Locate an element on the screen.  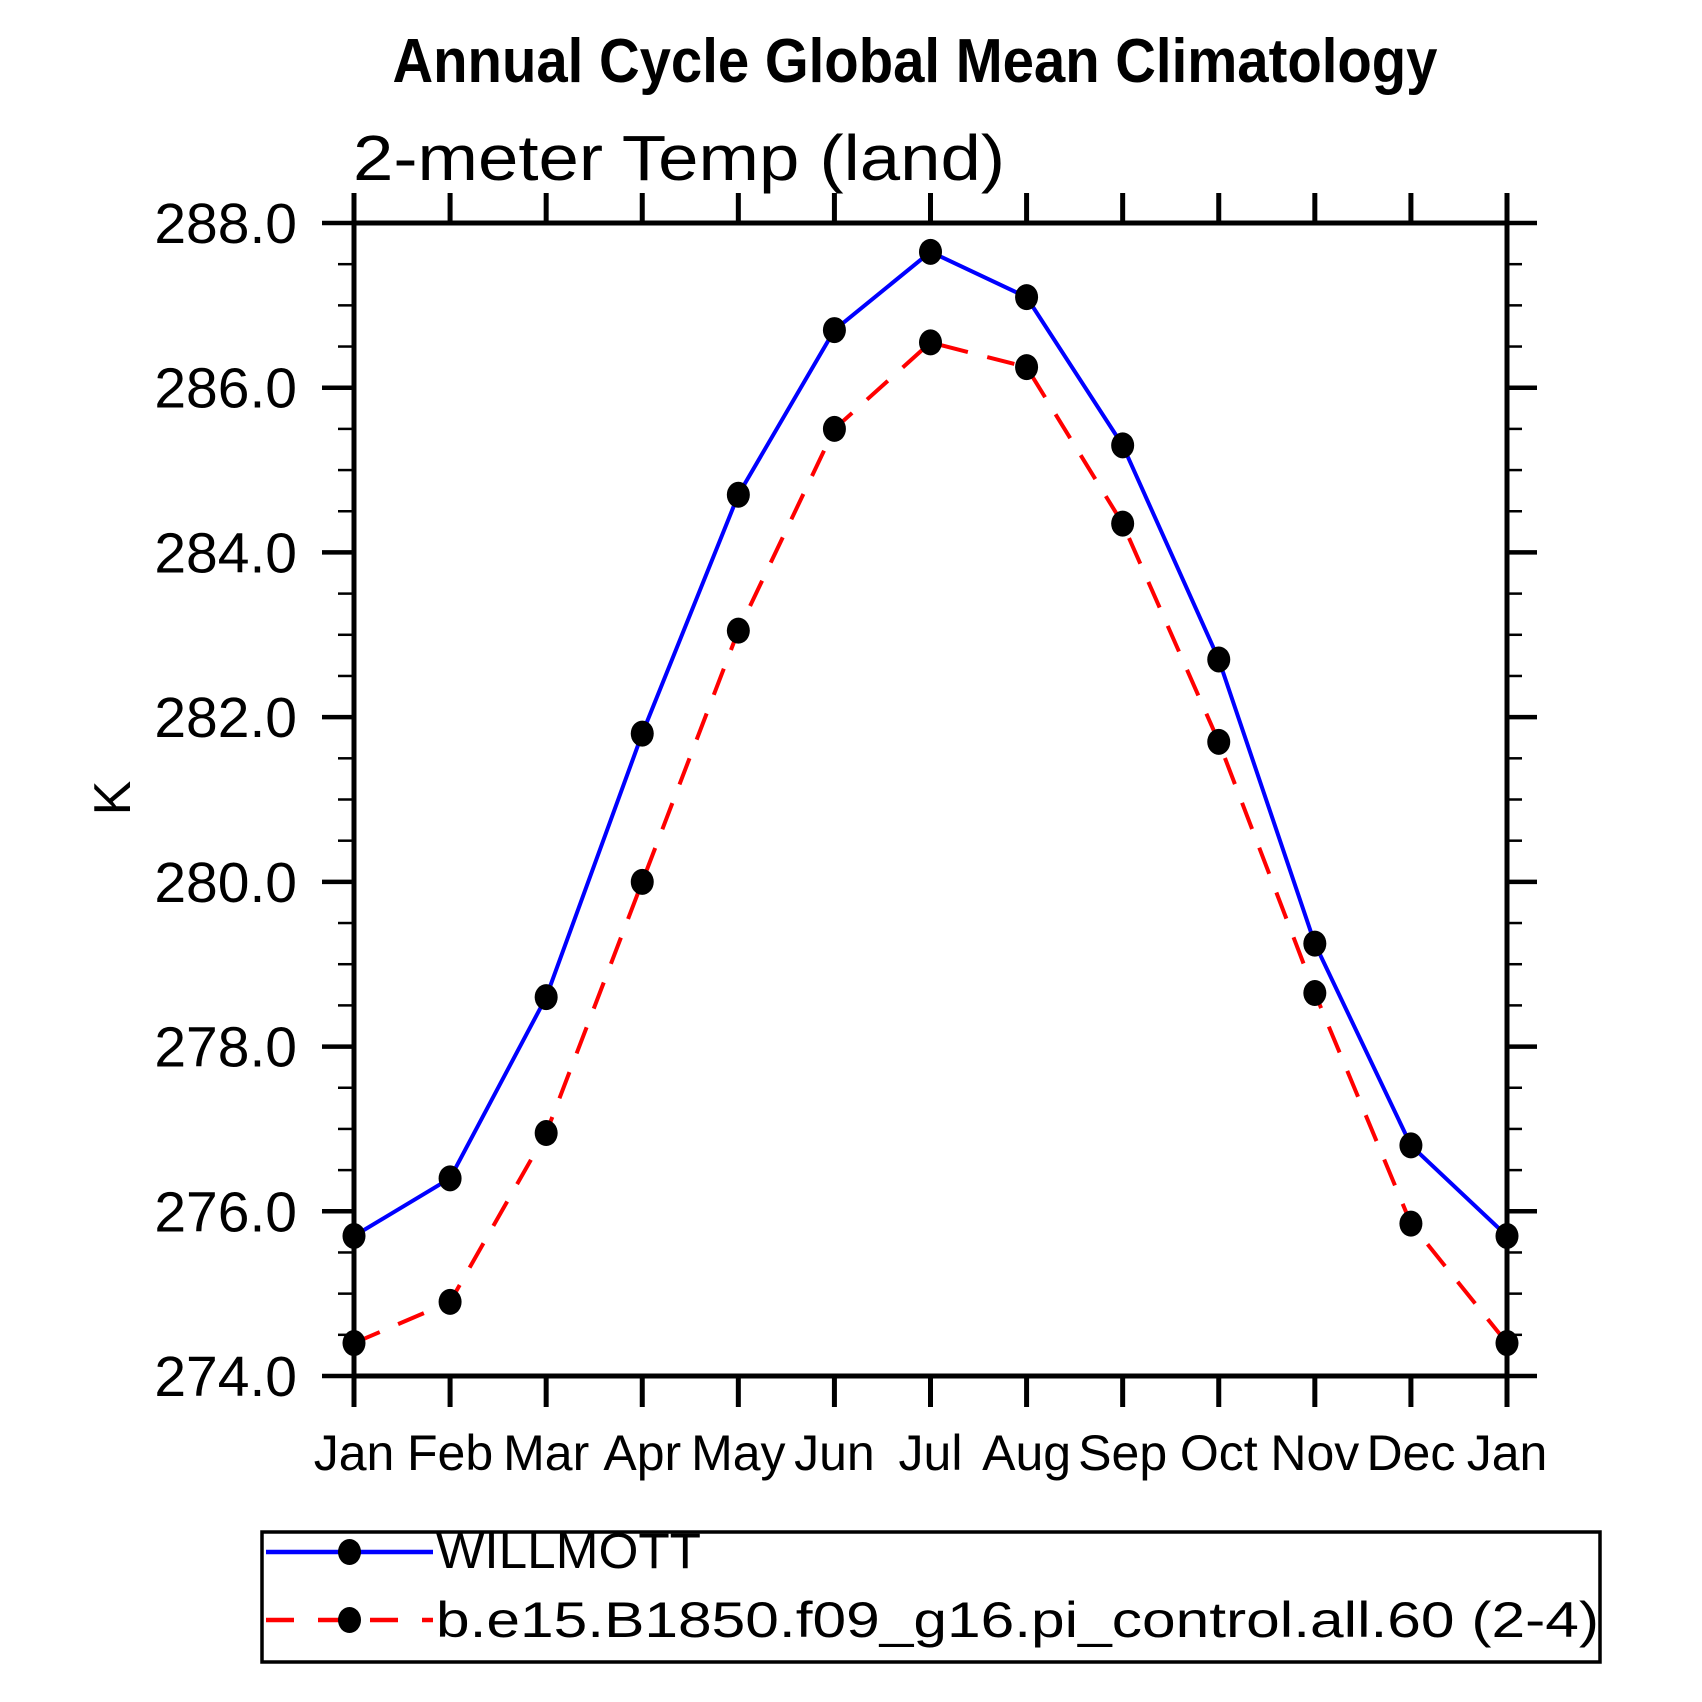
x-axis-tick-label: Jul is located at coordinates (931, 1453).